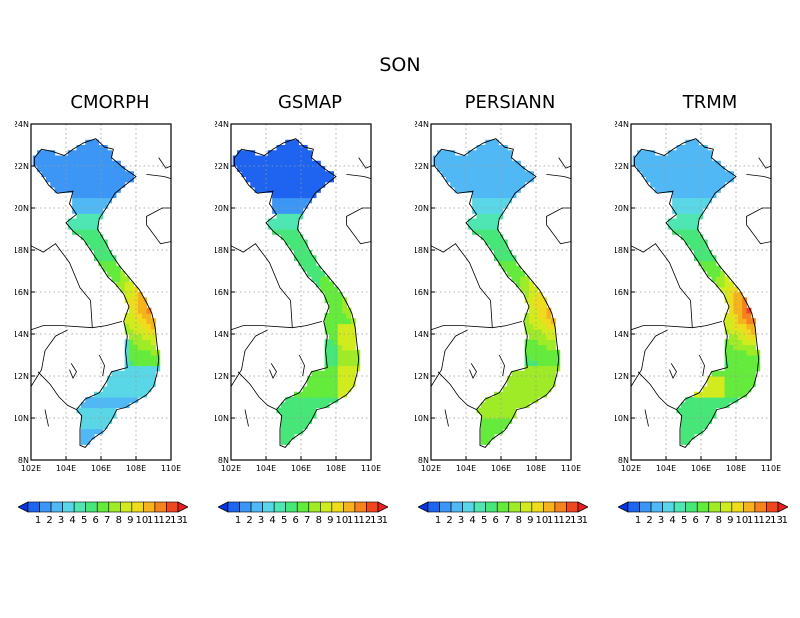 This screenshot has width=800, height=618. Describe the element at coordinates (622, 418) in the screenshot. I see `lat-tick-label: 10N` at that location.